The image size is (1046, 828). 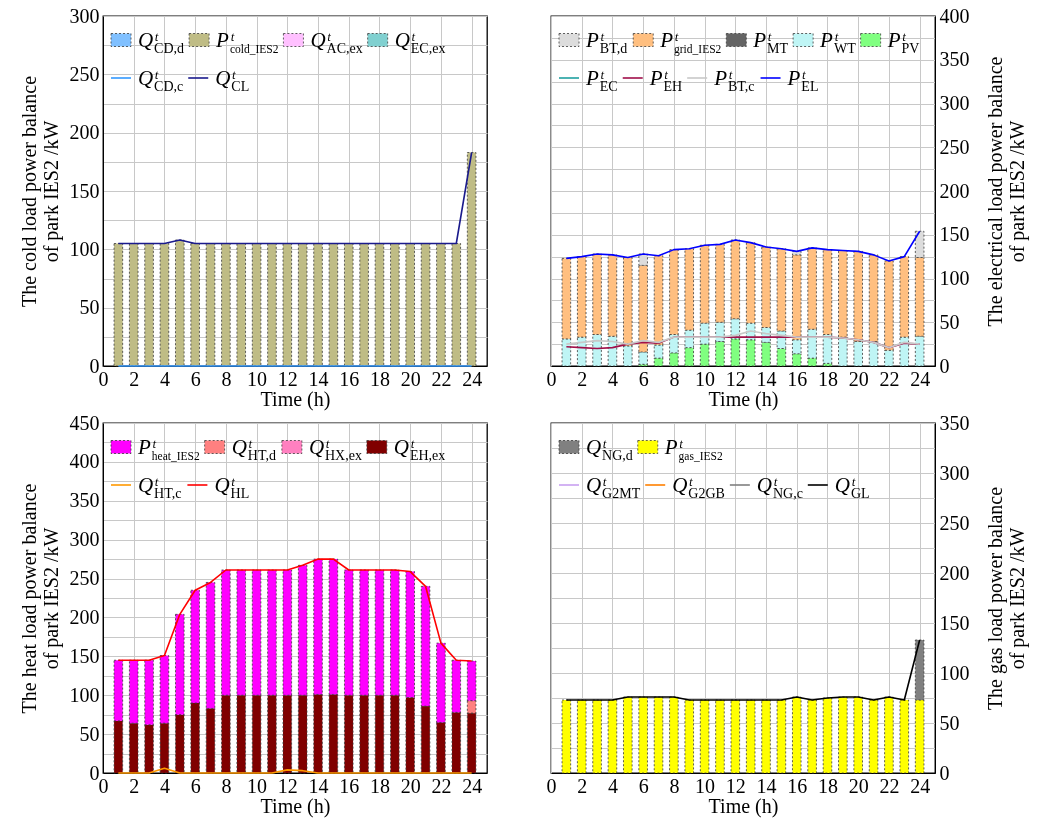 I want to click on y-tick-label: 400, so click(x=84, y=461).